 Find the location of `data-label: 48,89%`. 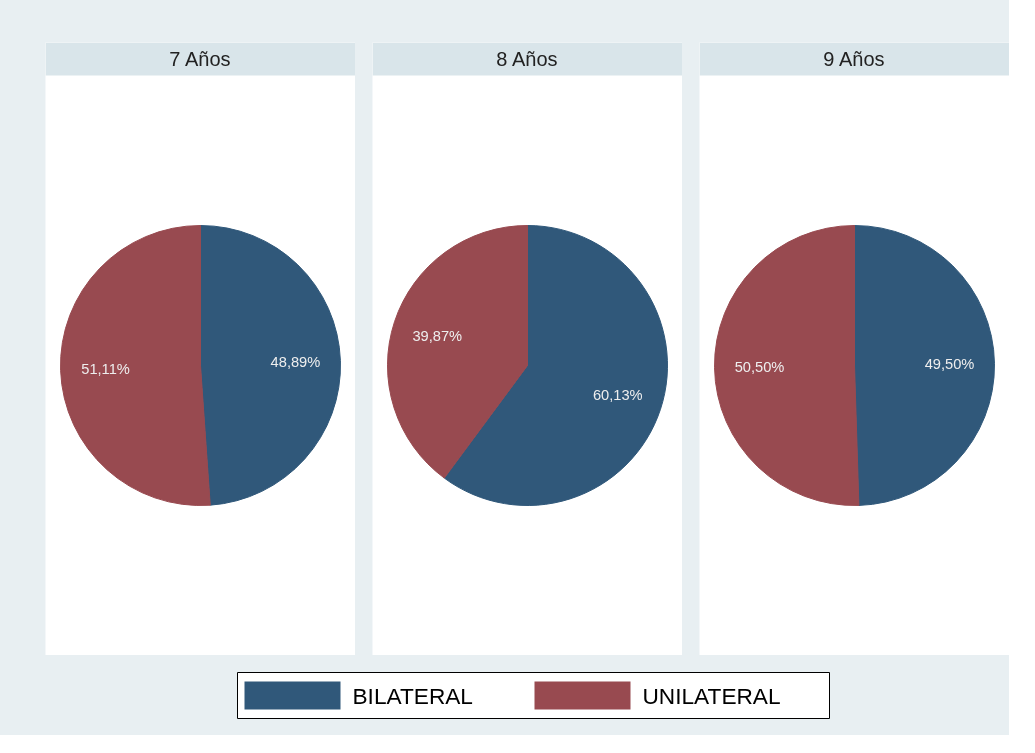

data-label: 48,89% is located at coordinates (295, 362).